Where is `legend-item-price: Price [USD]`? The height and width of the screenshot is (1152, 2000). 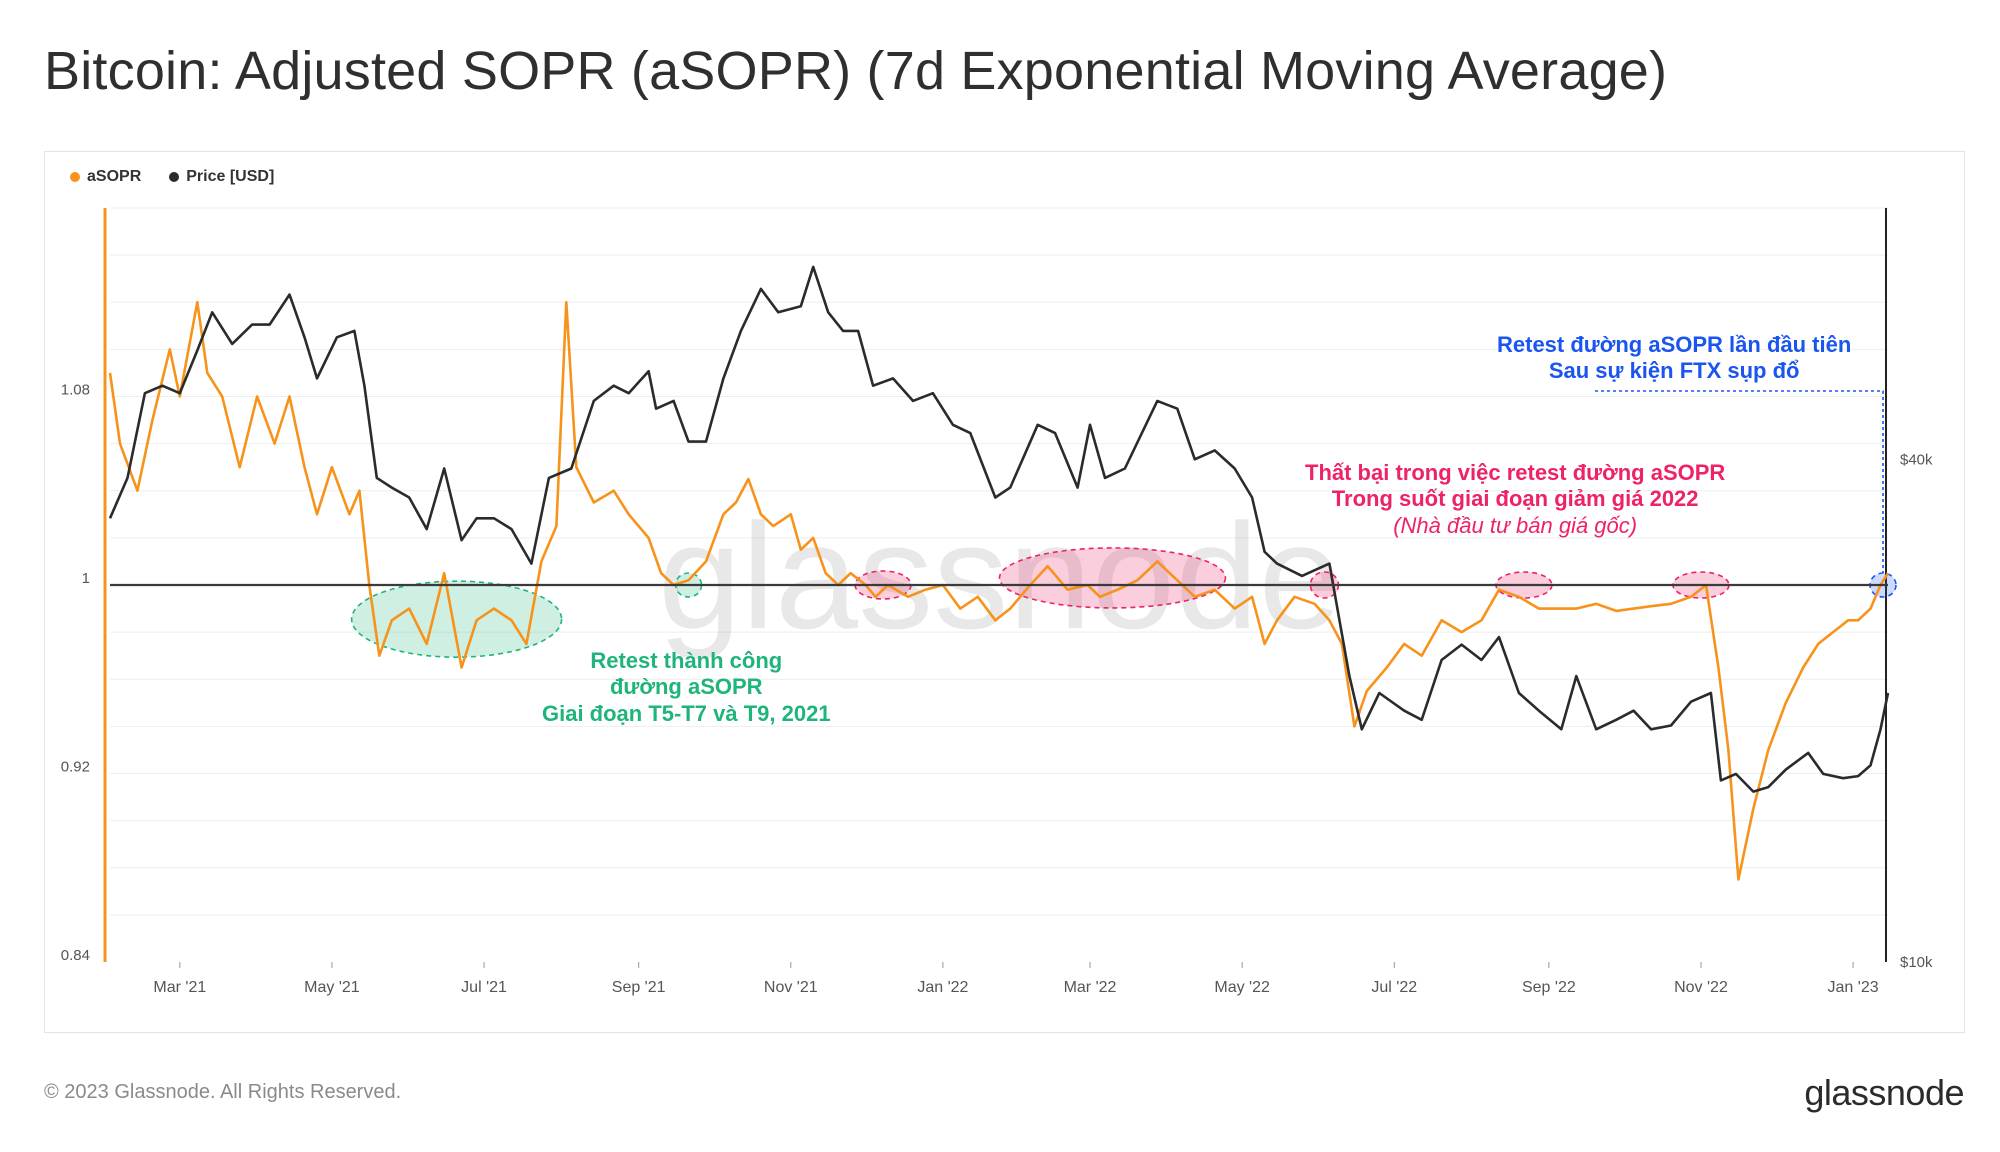
legend-item-price: Price [USD] is located at coordinates (221, 177).